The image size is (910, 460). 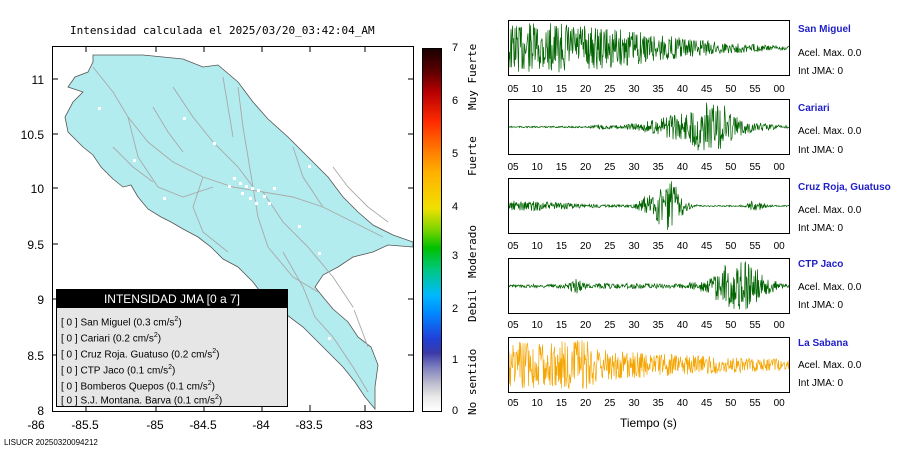 I want to click on legend-row: [ 0 ] CTP Jaco (0.1 cm/s2), so click(x=118, y=370).